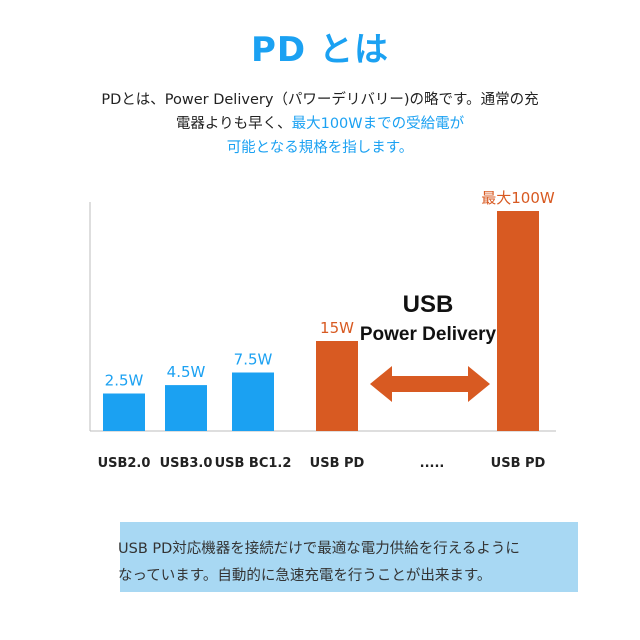 This screenshot has width=640, height=640. Describe the element at coordinates (124, 381) in the screenshot. I see `bar-value-label-0: 2.5W` at that location.